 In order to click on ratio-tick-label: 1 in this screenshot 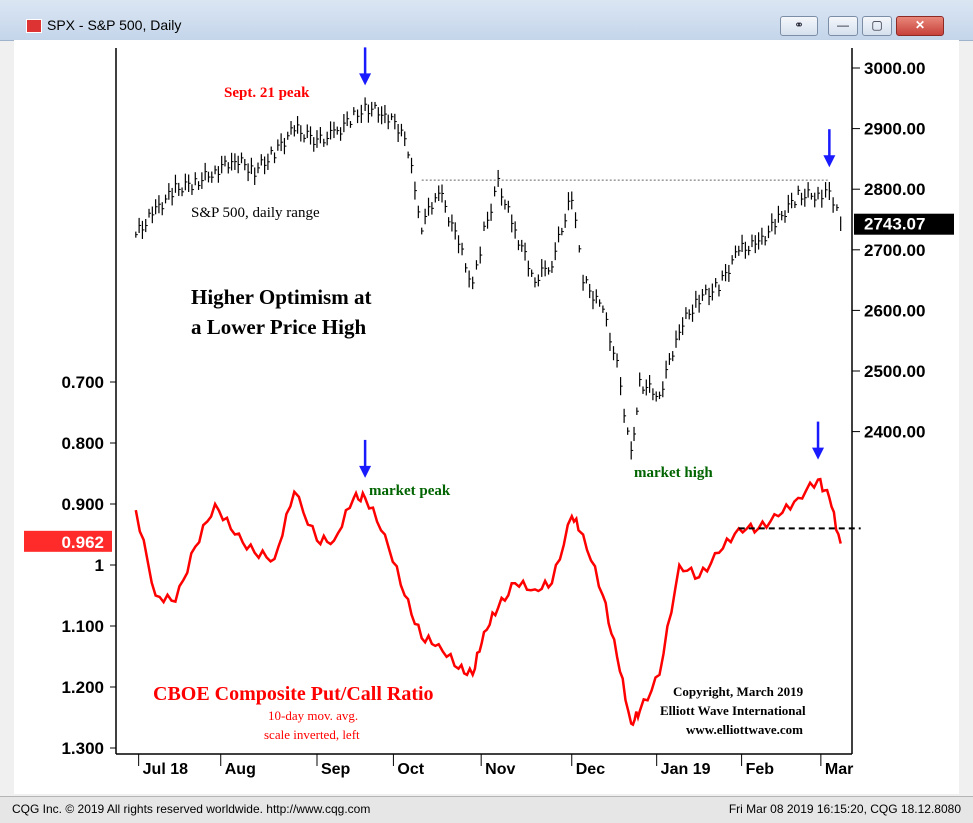, I will do `click(99, 565)`.